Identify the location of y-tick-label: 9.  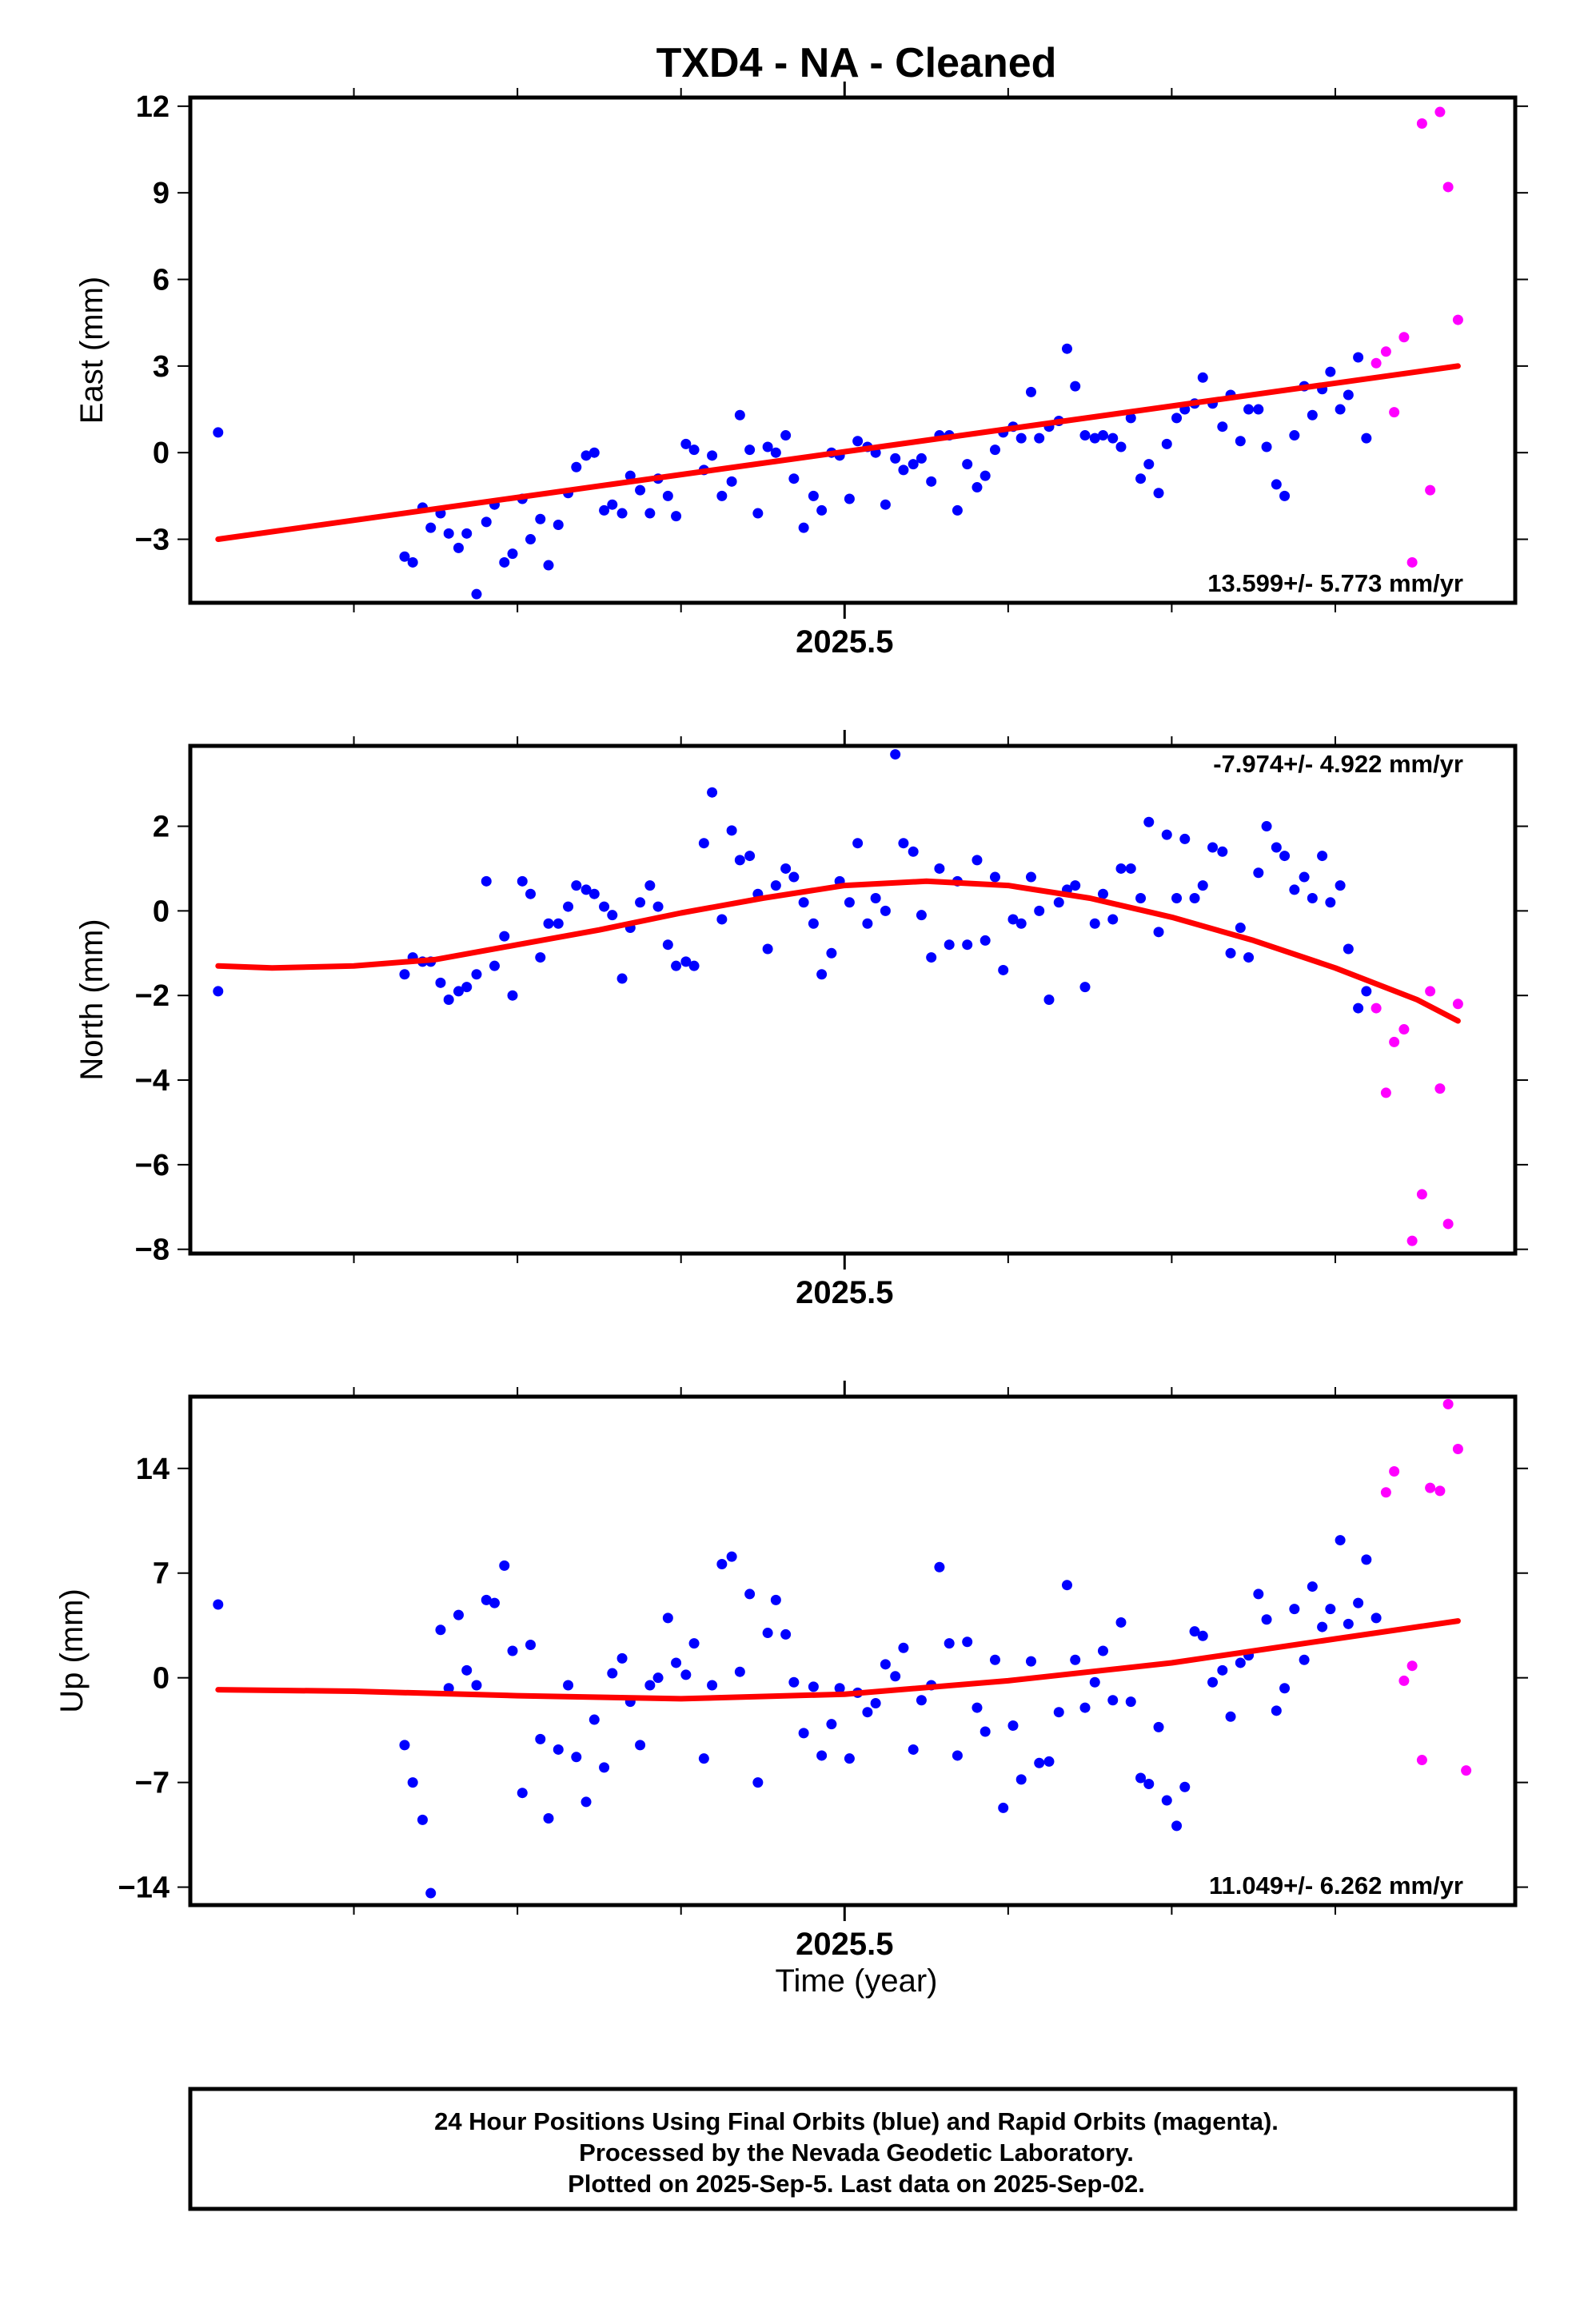
(161, 194).